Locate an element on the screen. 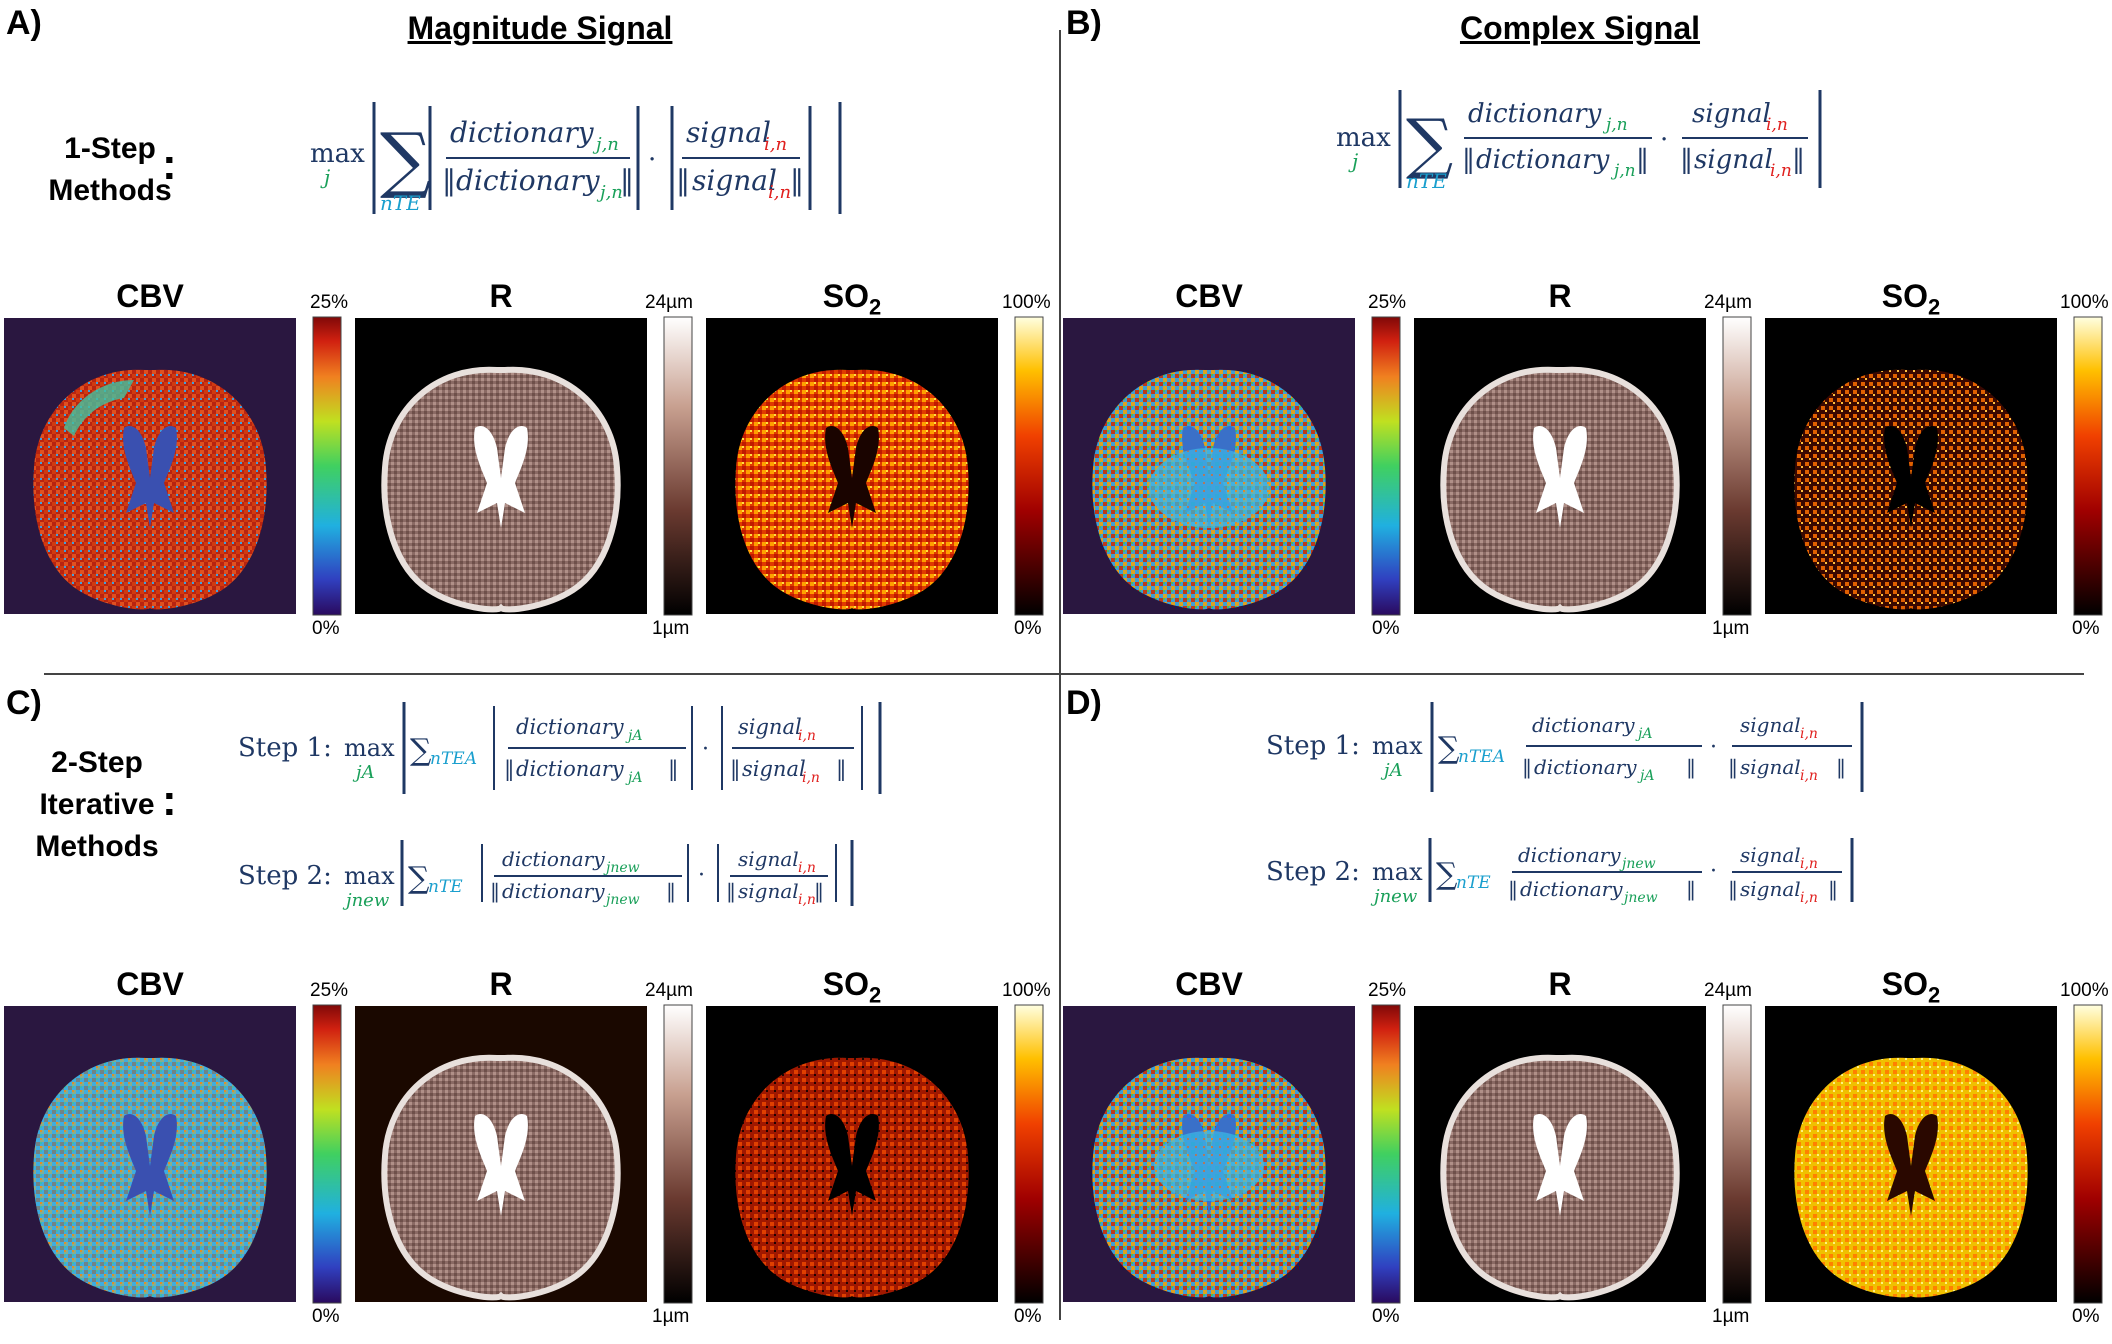  r-colorbar-min-c: 1µm is located at coordinates (671, 1316).